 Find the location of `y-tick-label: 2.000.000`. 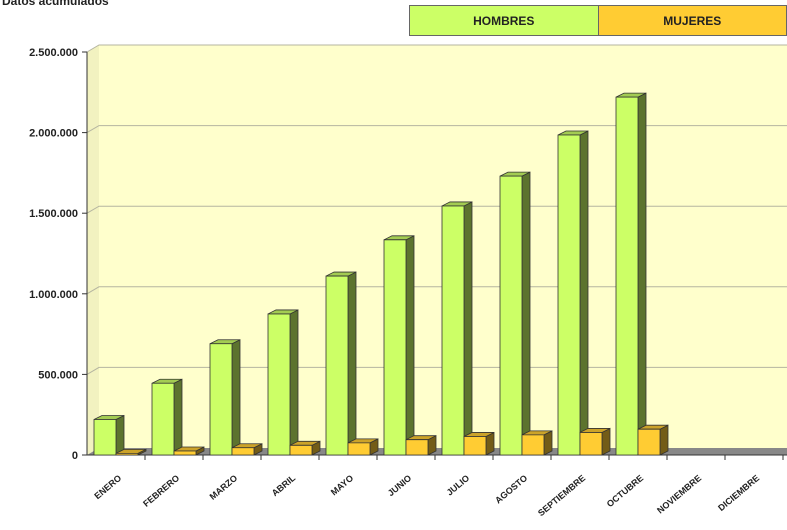

y-tick-label: 2.000.000 is located at coordinates (53, 134).